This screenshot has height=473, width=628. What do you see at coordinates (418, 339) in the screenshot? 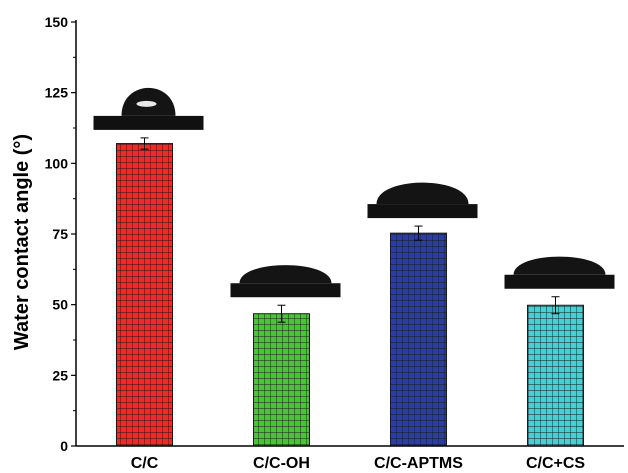
I see `bar-c-c-aptms` at bounding box center [418, 339].